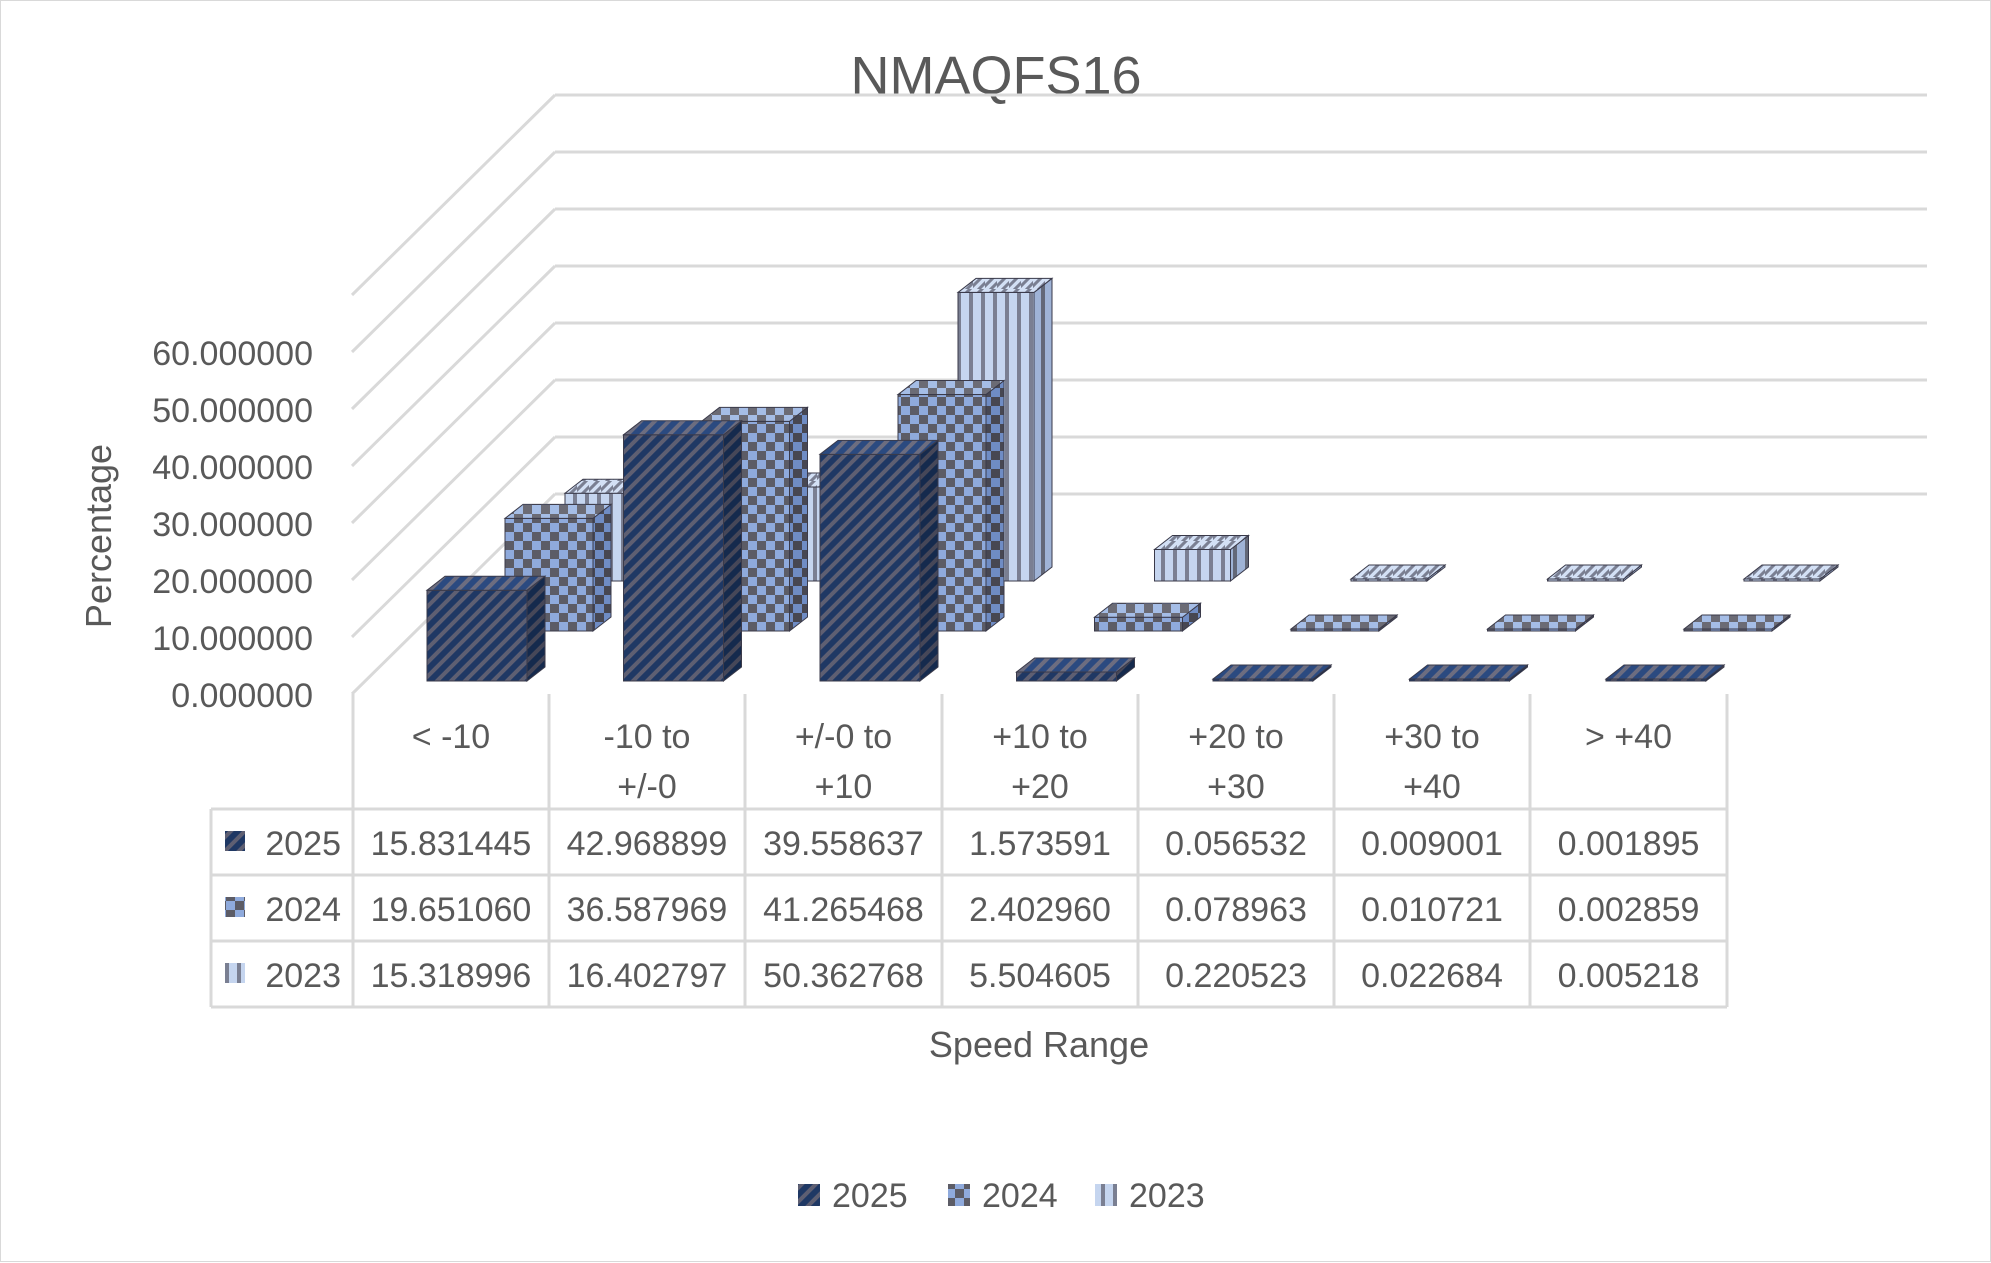  Describe the element at coordinates (1432, 910) in the screenshot. I see `data-label: 0.010721` at that location.